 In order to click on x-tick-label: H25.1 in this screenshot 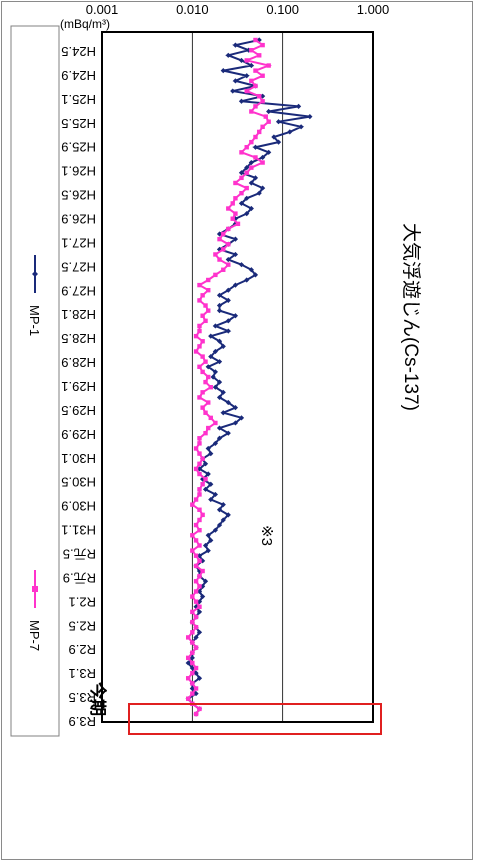, I will do `click(78, 99)`.